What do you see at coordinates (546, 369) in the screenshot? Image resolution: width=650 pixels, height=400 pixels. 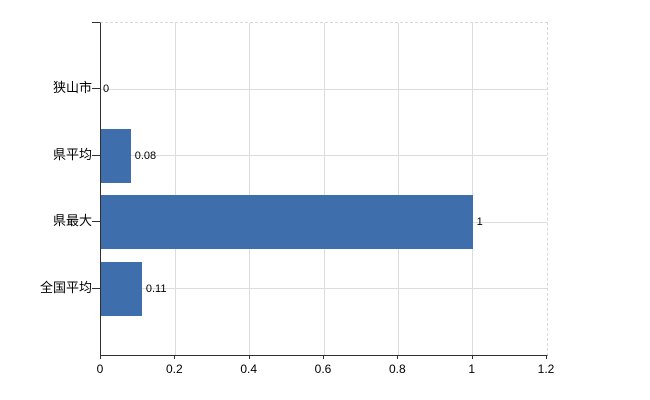 I see `x-tick-label: 1.2` at bounding box center [546, 369].